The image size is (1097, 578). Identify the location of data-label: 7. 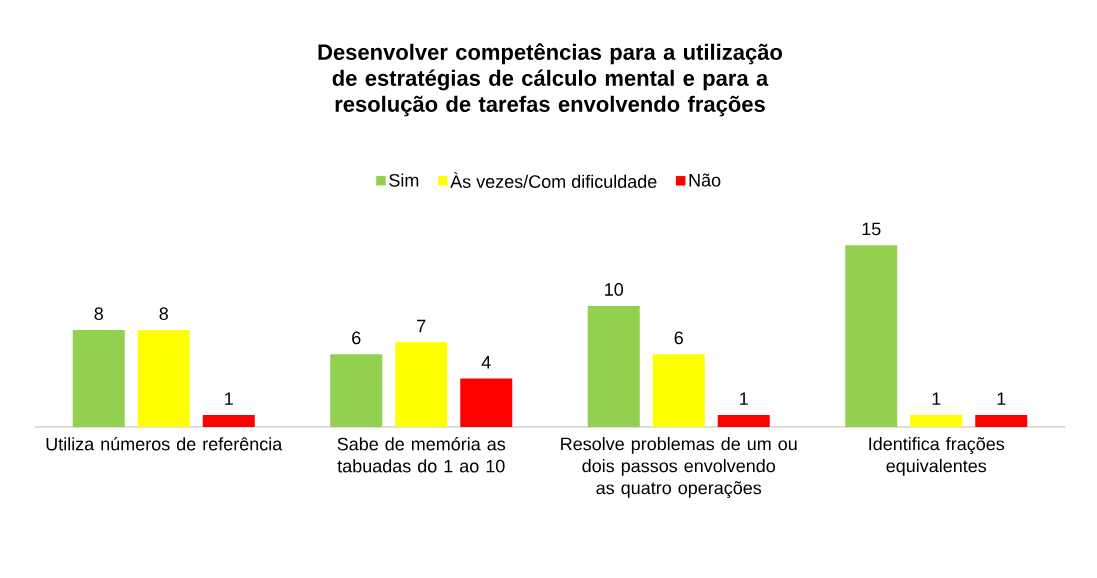
(421, 326).